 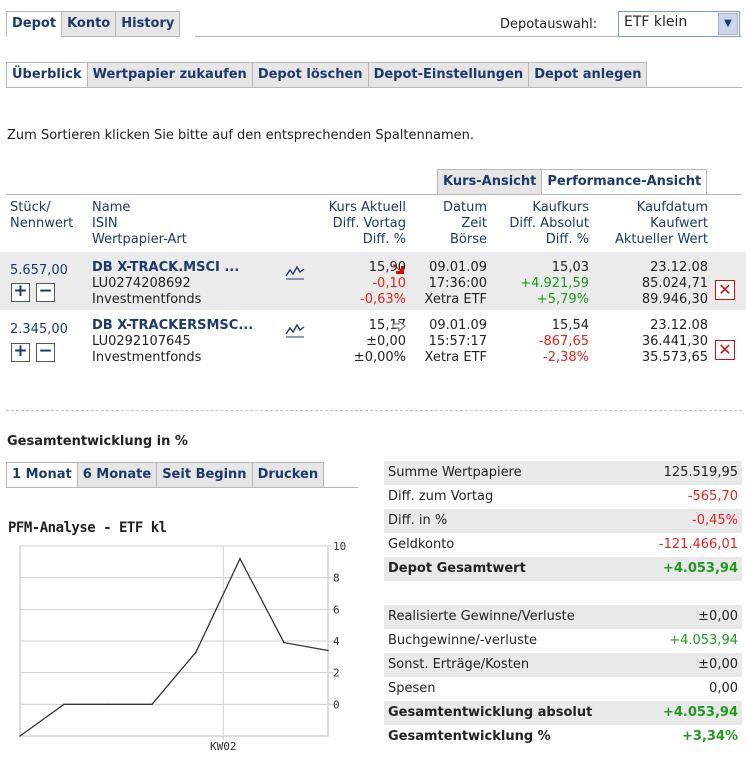 I want to click on tab-performance-ansicht: Performance-Ansicht, so click(x=624, y=182).